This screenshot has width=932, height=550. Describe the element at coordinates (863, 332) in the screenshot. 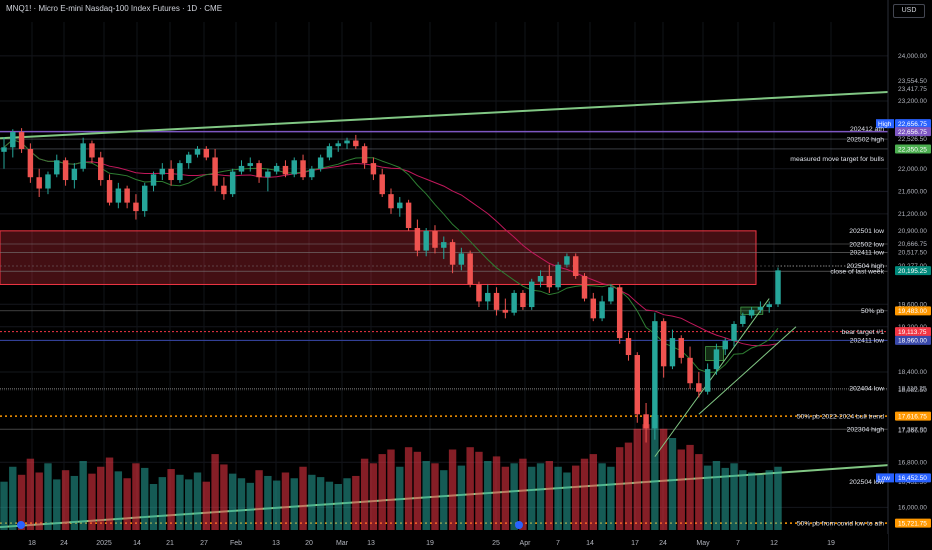

I see `chart-annotation: bear target #1` at that location.